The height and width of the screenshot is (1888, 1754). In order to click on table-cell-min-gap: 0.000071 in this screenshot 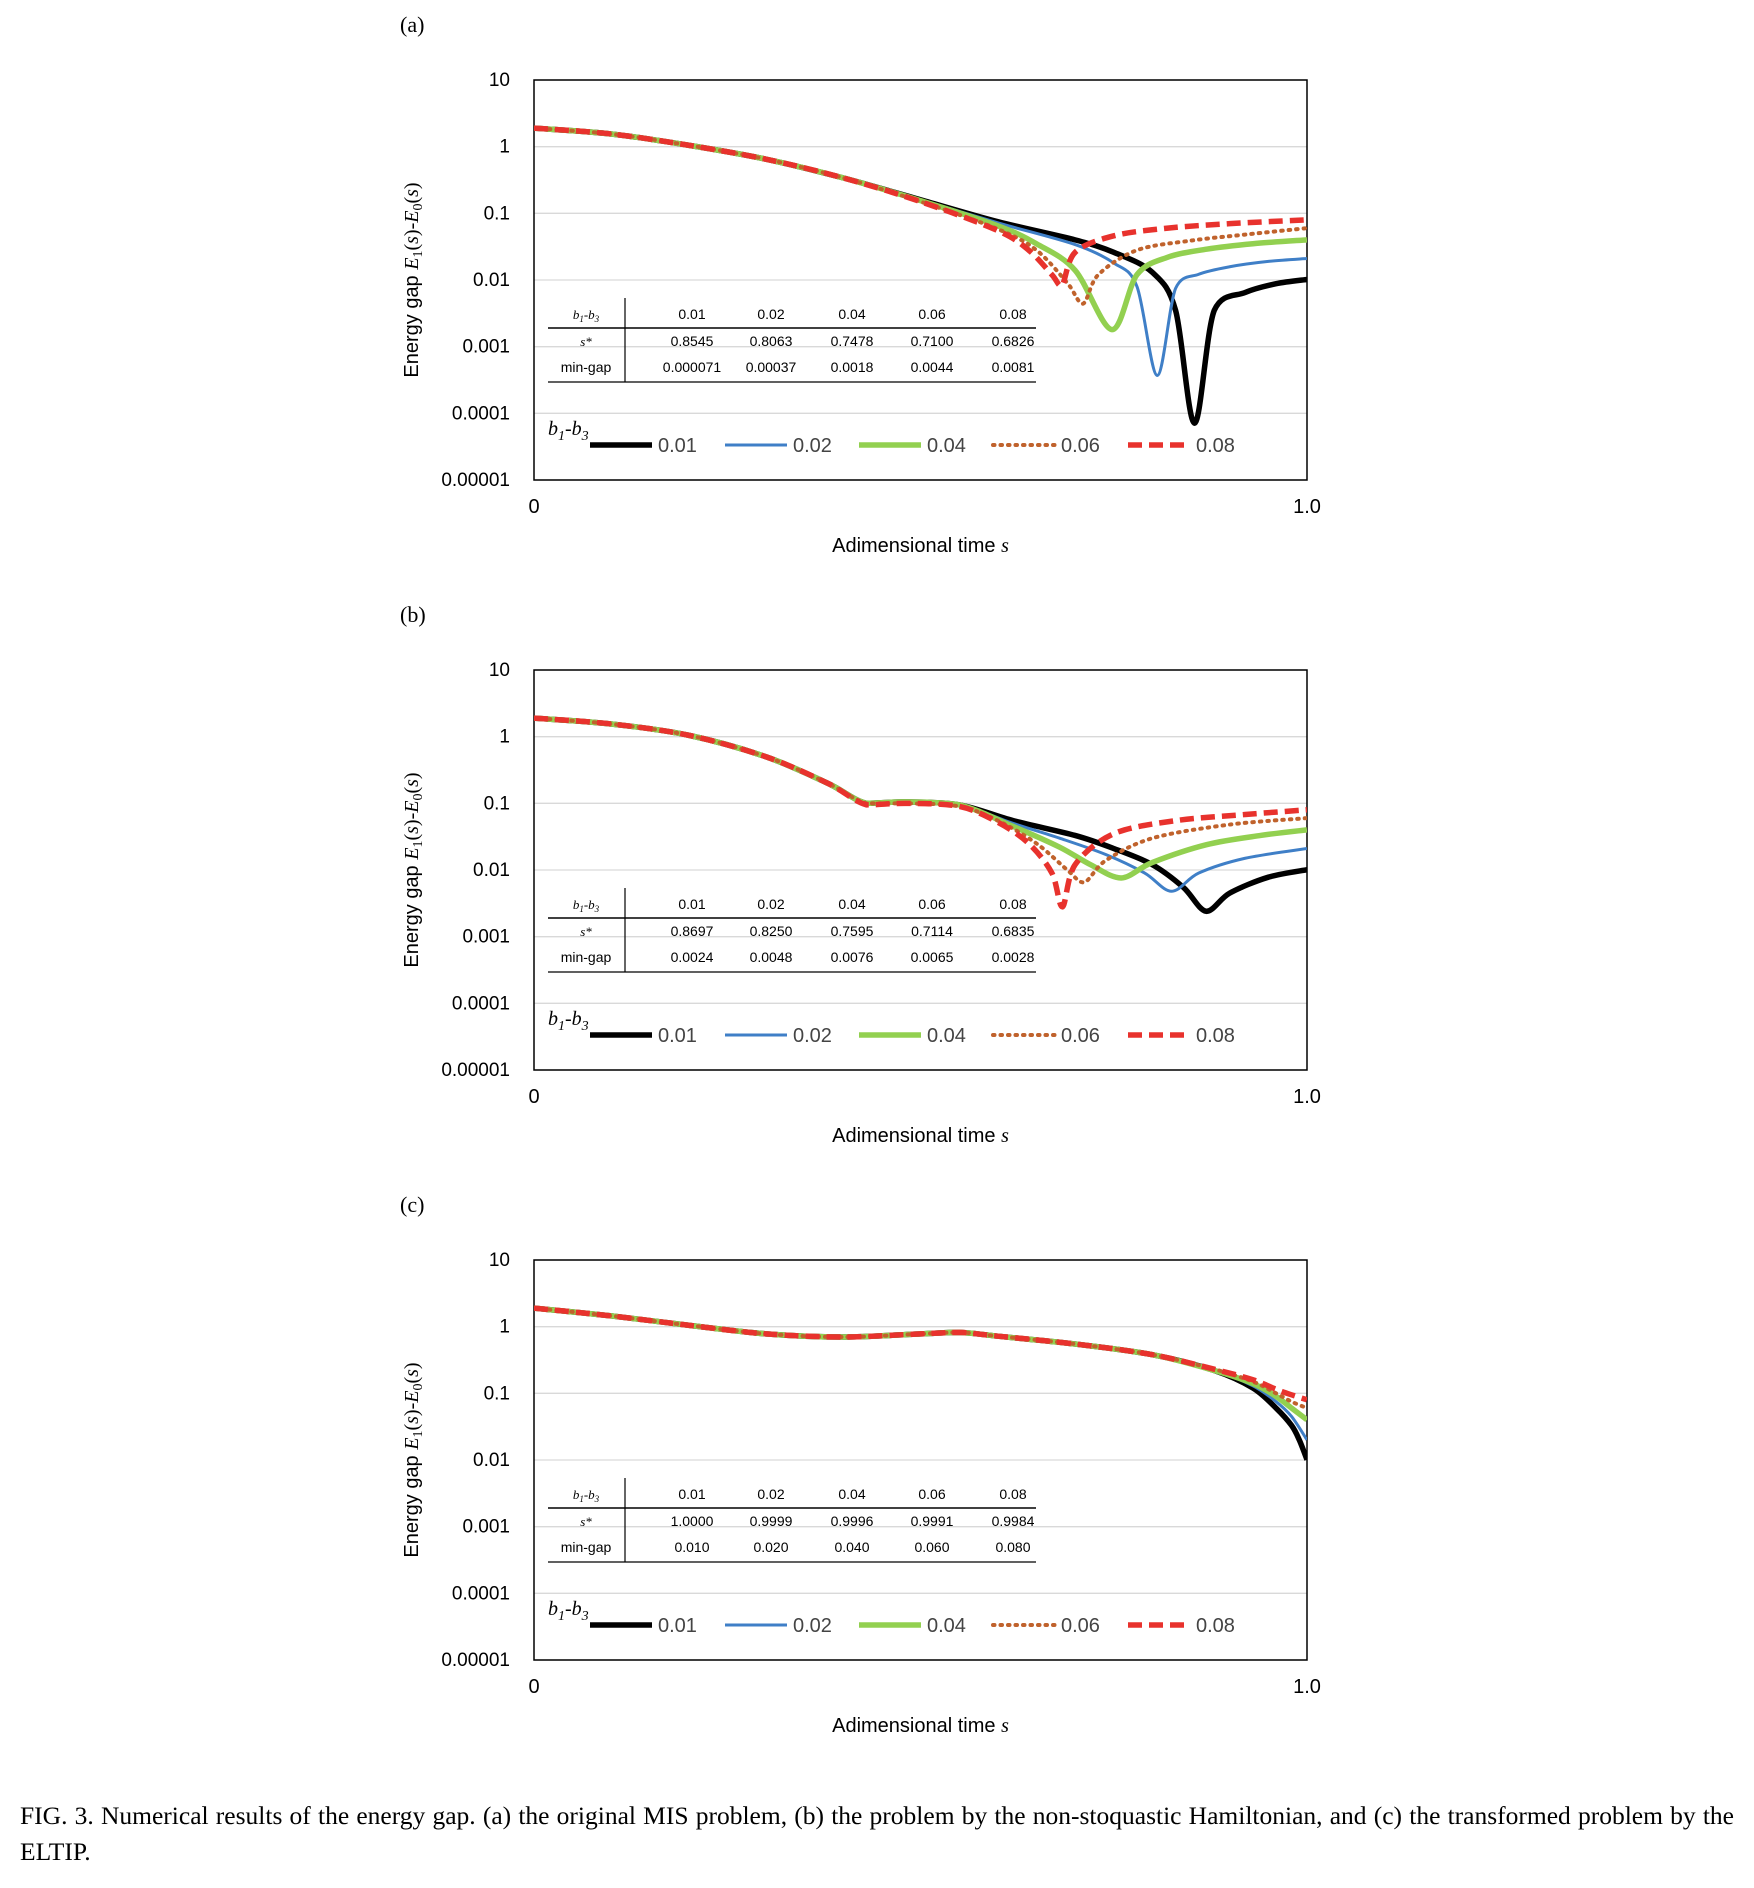, I will do `click(692, 367)`.